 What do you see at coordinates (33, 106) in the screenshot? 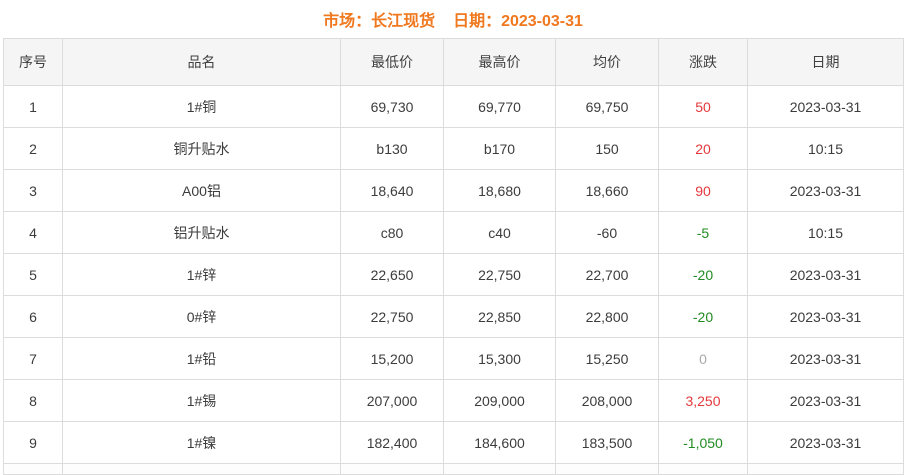
I see `cell-index: 1` at bounding box center [33, 106].